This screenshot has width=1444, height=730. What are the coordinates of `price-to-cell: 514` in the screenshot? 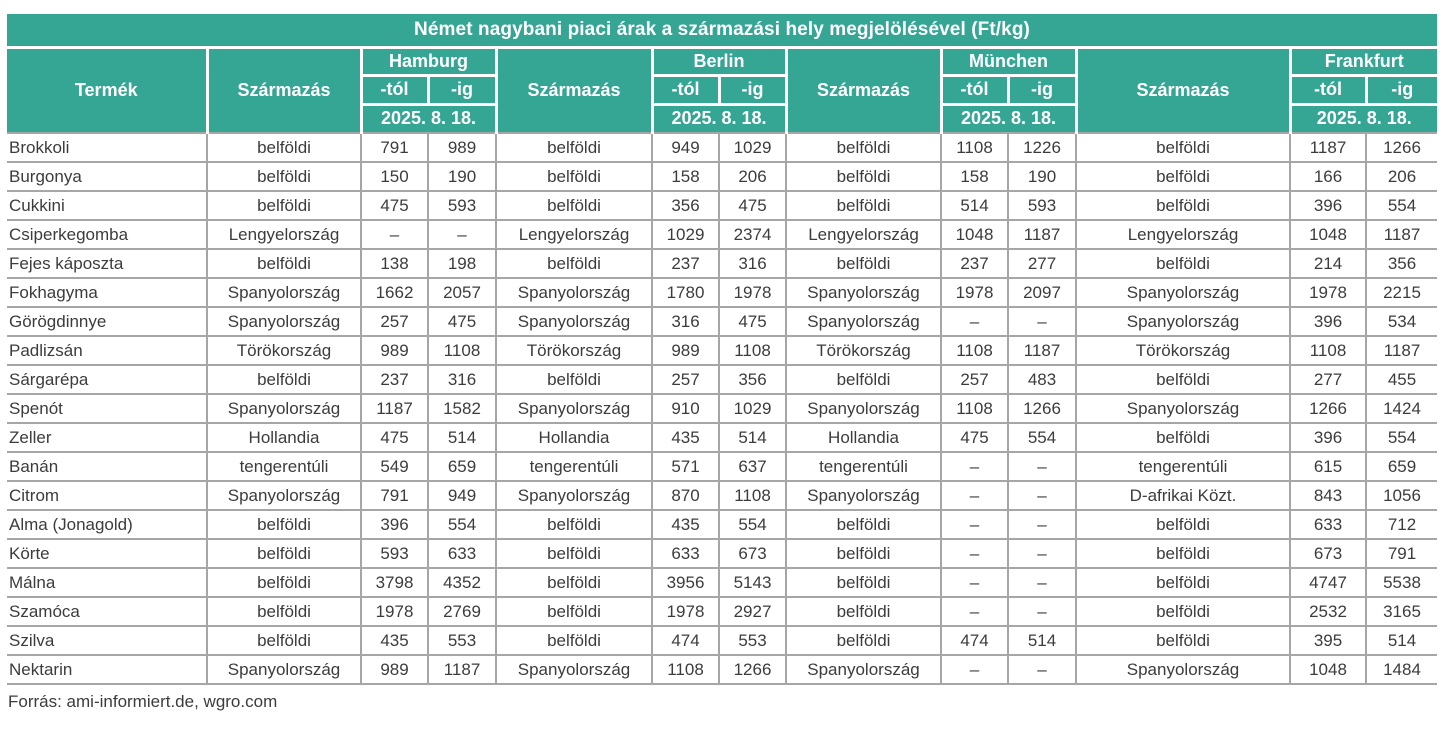 It's located at (1401, 640).